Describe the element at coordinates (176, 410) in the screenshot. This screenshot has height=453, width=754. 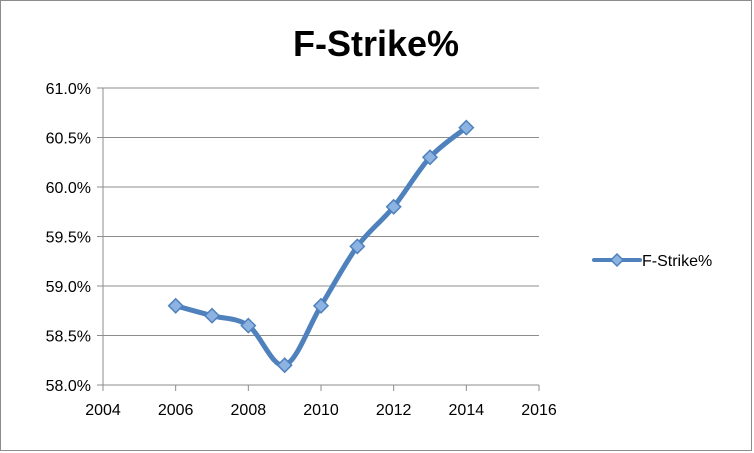
I see `x-tick-label: 2006` at that location.